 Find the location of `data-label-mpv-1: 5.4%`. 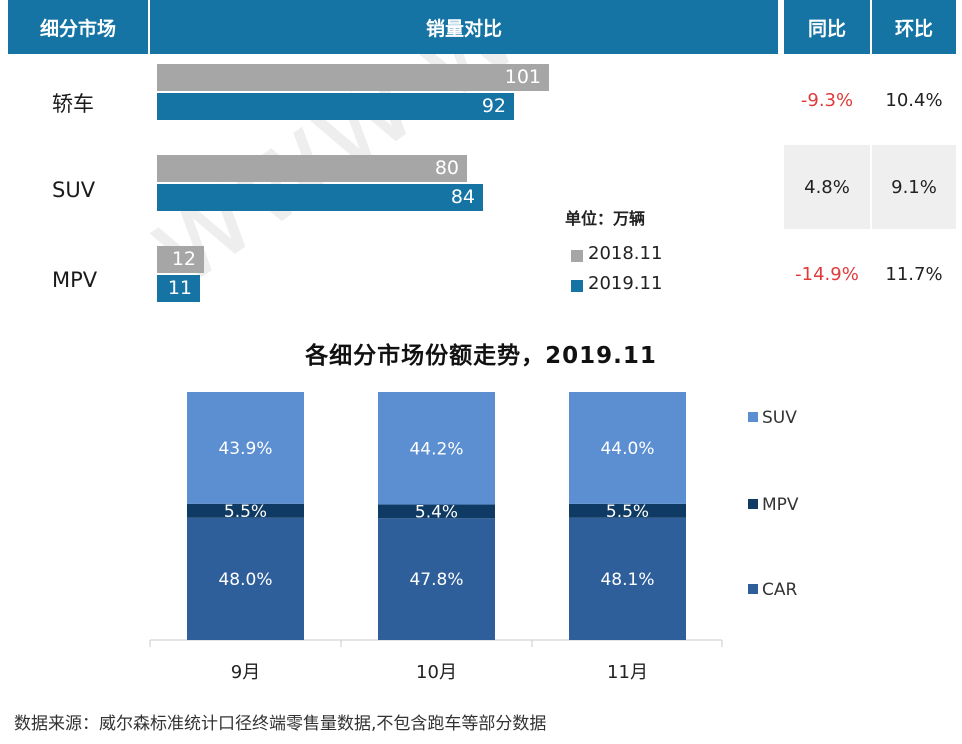

data-label-mpv-1: 5.4% is located at coordinates (436, 512).